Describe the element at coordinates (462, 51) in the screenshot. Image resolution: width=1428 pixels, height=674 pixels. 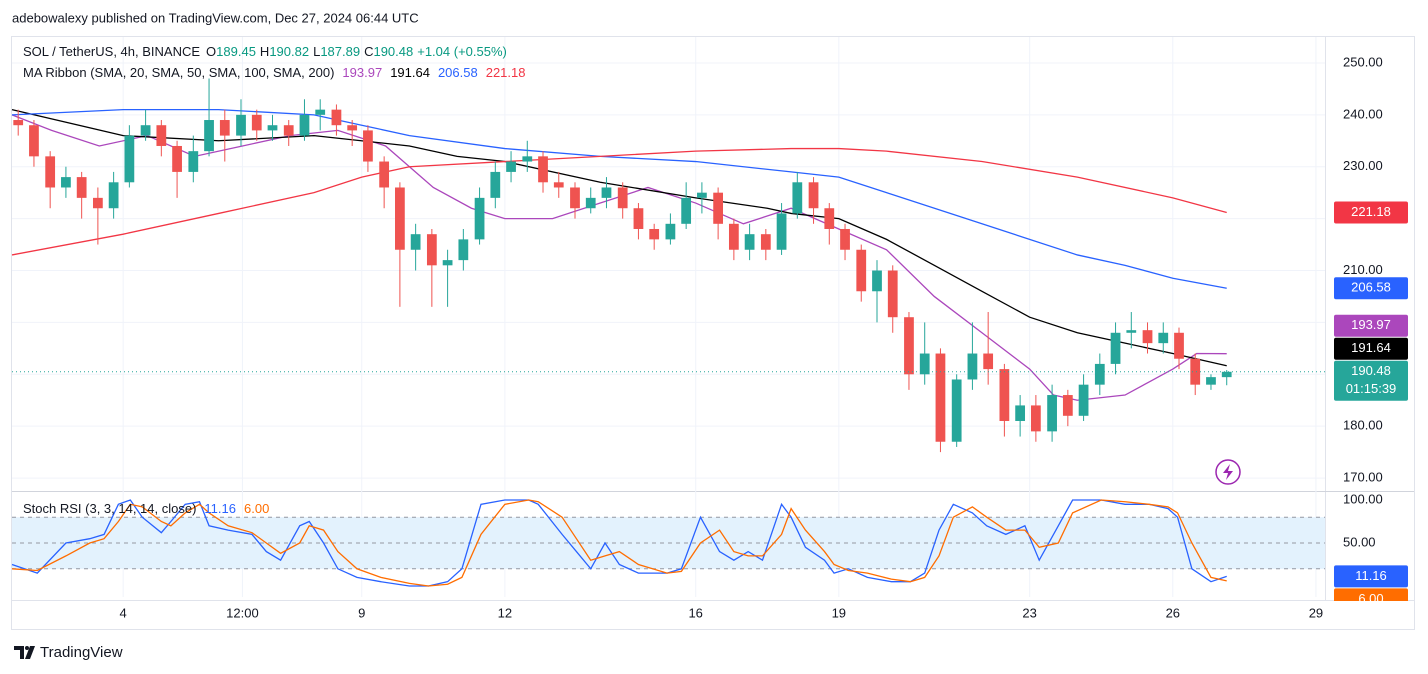
I see `change: +1.04 (+0.55%)` at that location.